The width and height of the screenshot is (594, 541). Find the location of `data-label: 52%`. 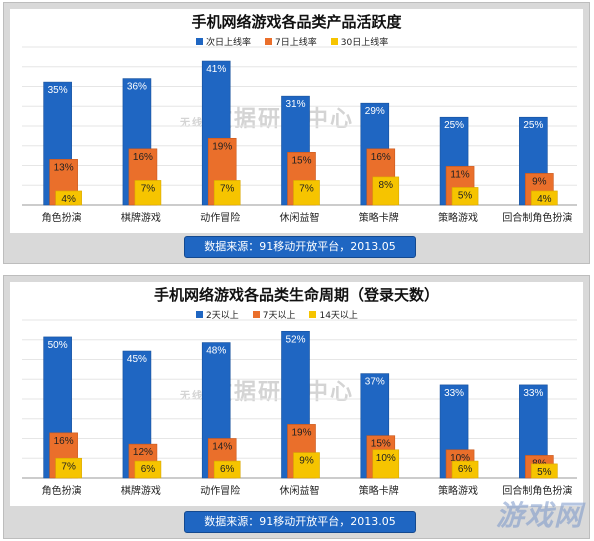

data-label: 52% is located at coordinates (295, 339).